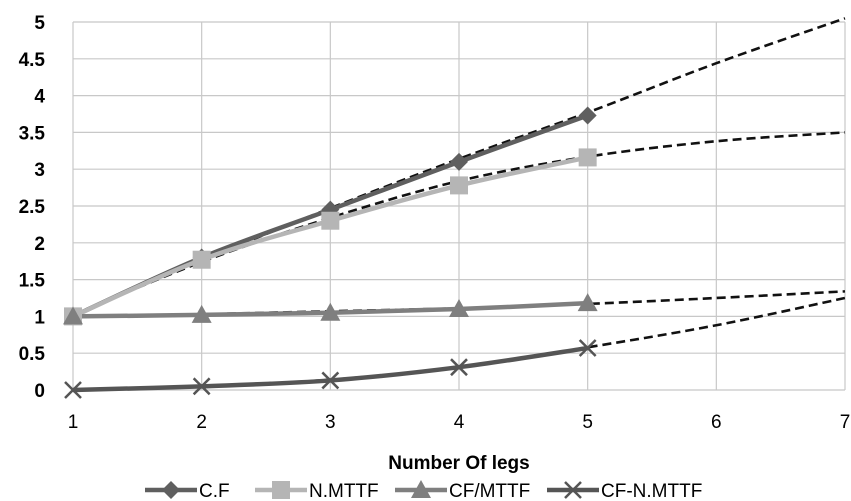  What do you see at coordinates (201, 422) in the screenshot?
I see `x-tick-label: 2` at bounding box center [201, 422].